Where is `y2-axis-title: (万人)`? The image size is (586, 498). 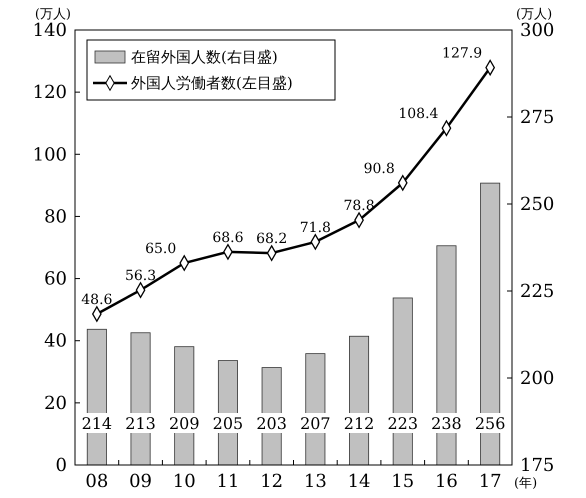 y2-axis-title: (万人) is located at coordinates (534, 14).